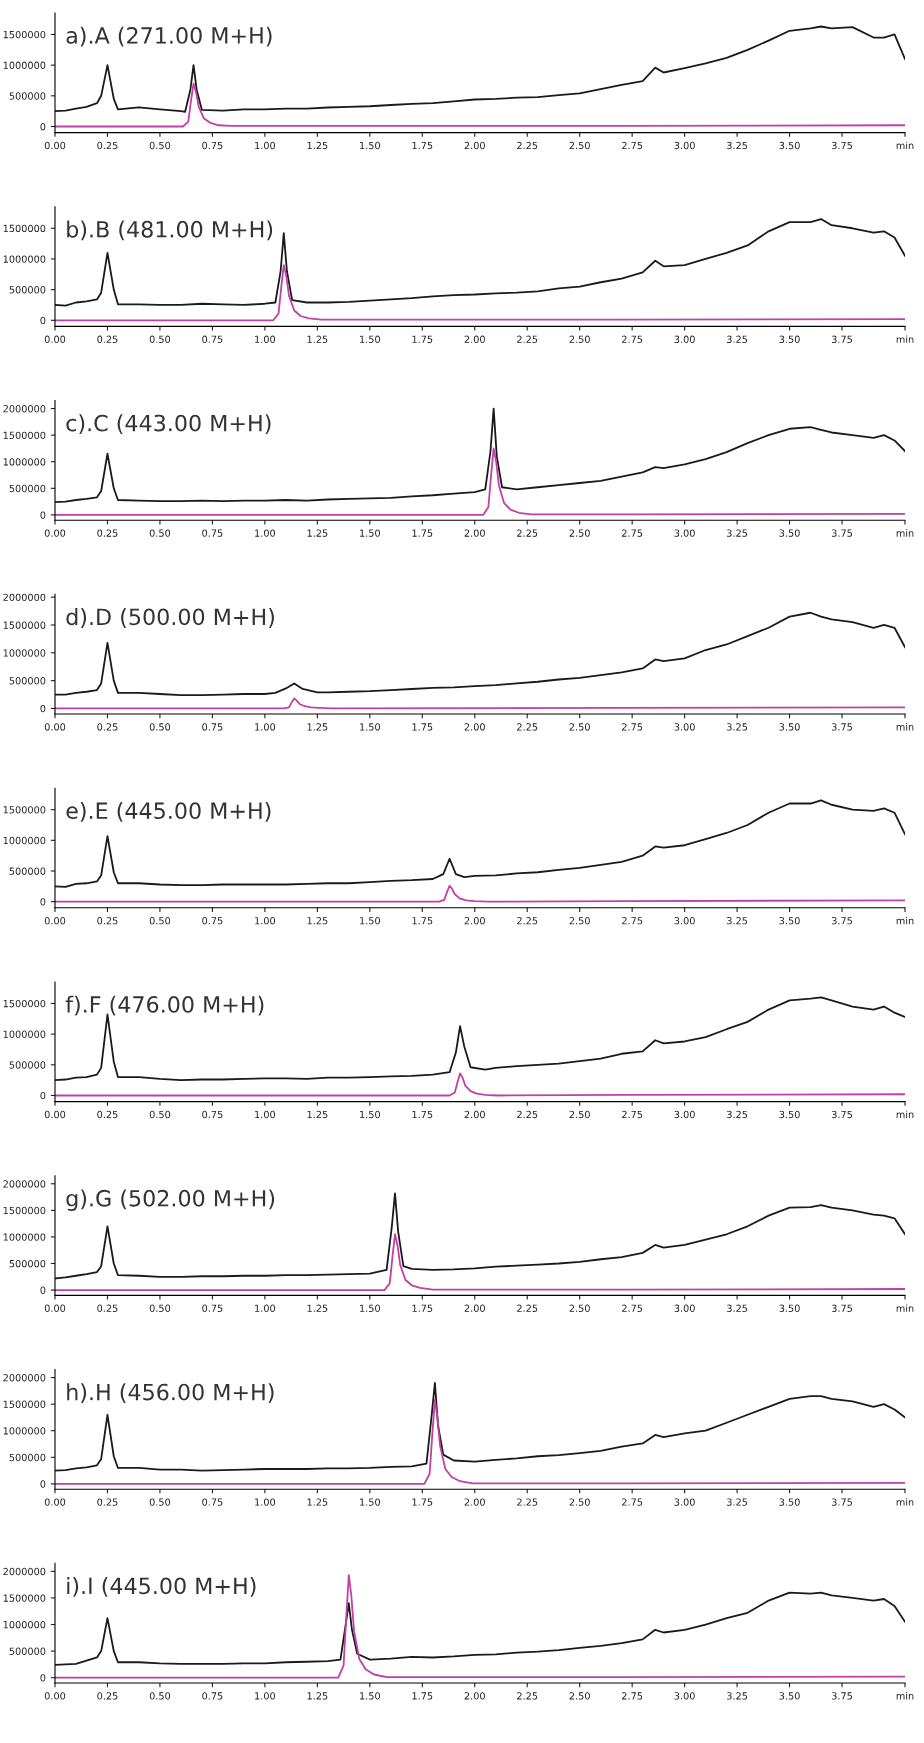  I want to click on text: e).E (445.00 M+H), so click(168, 811).